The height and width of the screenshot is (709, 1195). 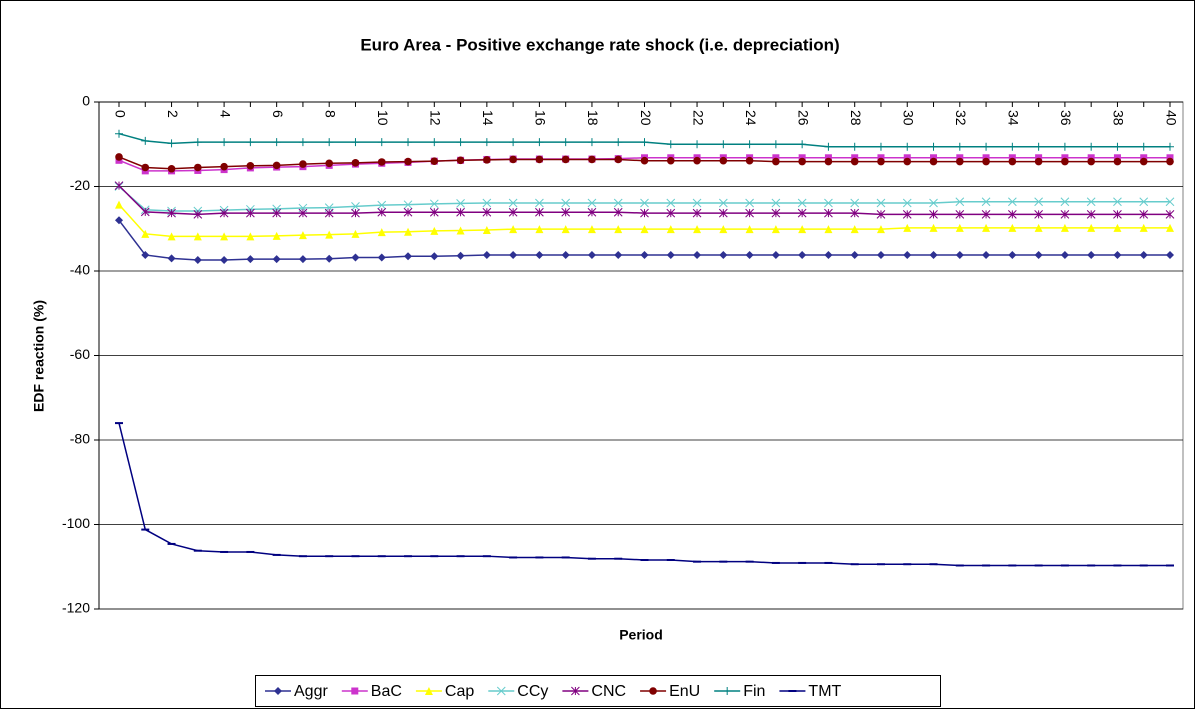 What do you see at coordinates (824, 691) in the screenshot?
I see `legend-label: TMT` at bounding box center [824, 691].